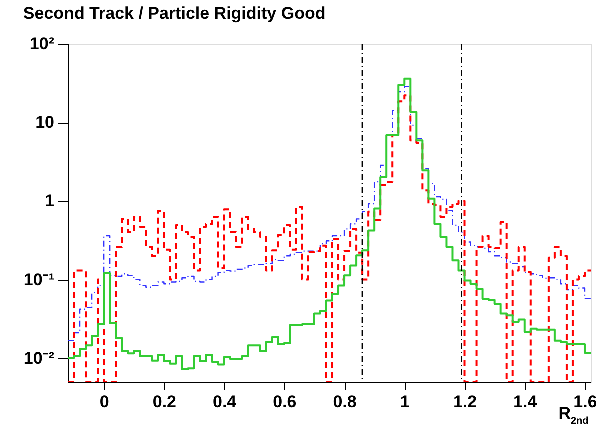 Image resolution: width=596 pixels, height=426 pixels. What do you see at coordinates (39, 280) in the screenshot?
I see `y-tick-label: 10⁻¹` at bounding box center [39, 280].